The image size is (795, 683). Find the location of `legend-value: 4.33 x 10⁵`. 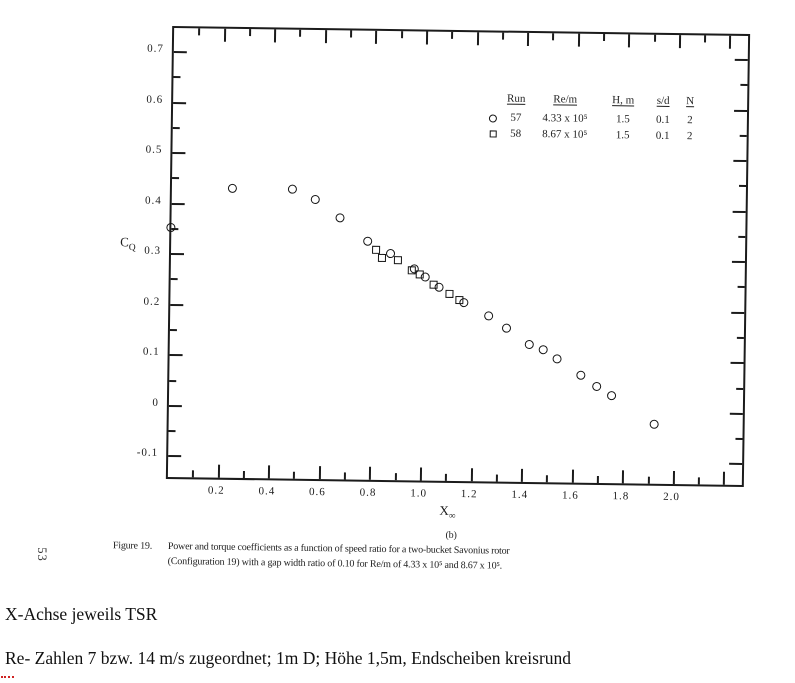

legend-value: 4.33 x 10⁵ is located at coordinates (565, 118).